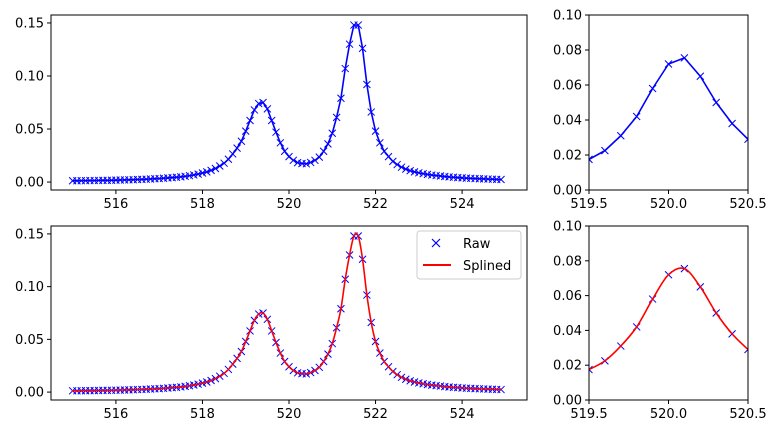  I want to click on legend-label-raw: Raw, so click(477, 244).